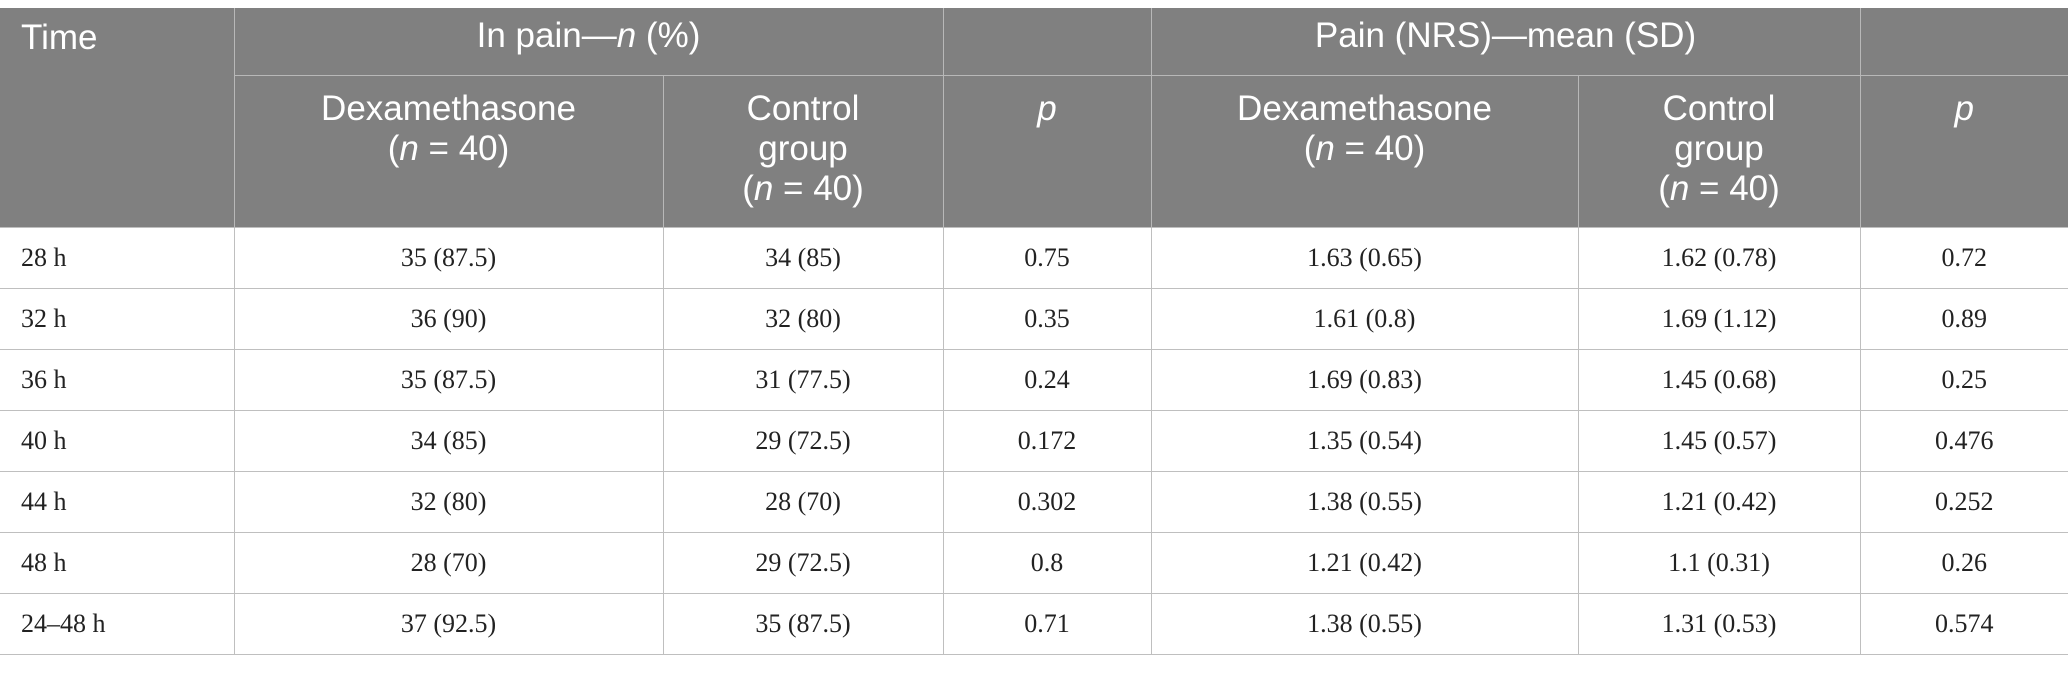  What do you see at coordinates (448, 624) in the screenshot?
I see `cell-in-pain-dexamethasone: 37 (92.5)` at bounding box center [448, 624].